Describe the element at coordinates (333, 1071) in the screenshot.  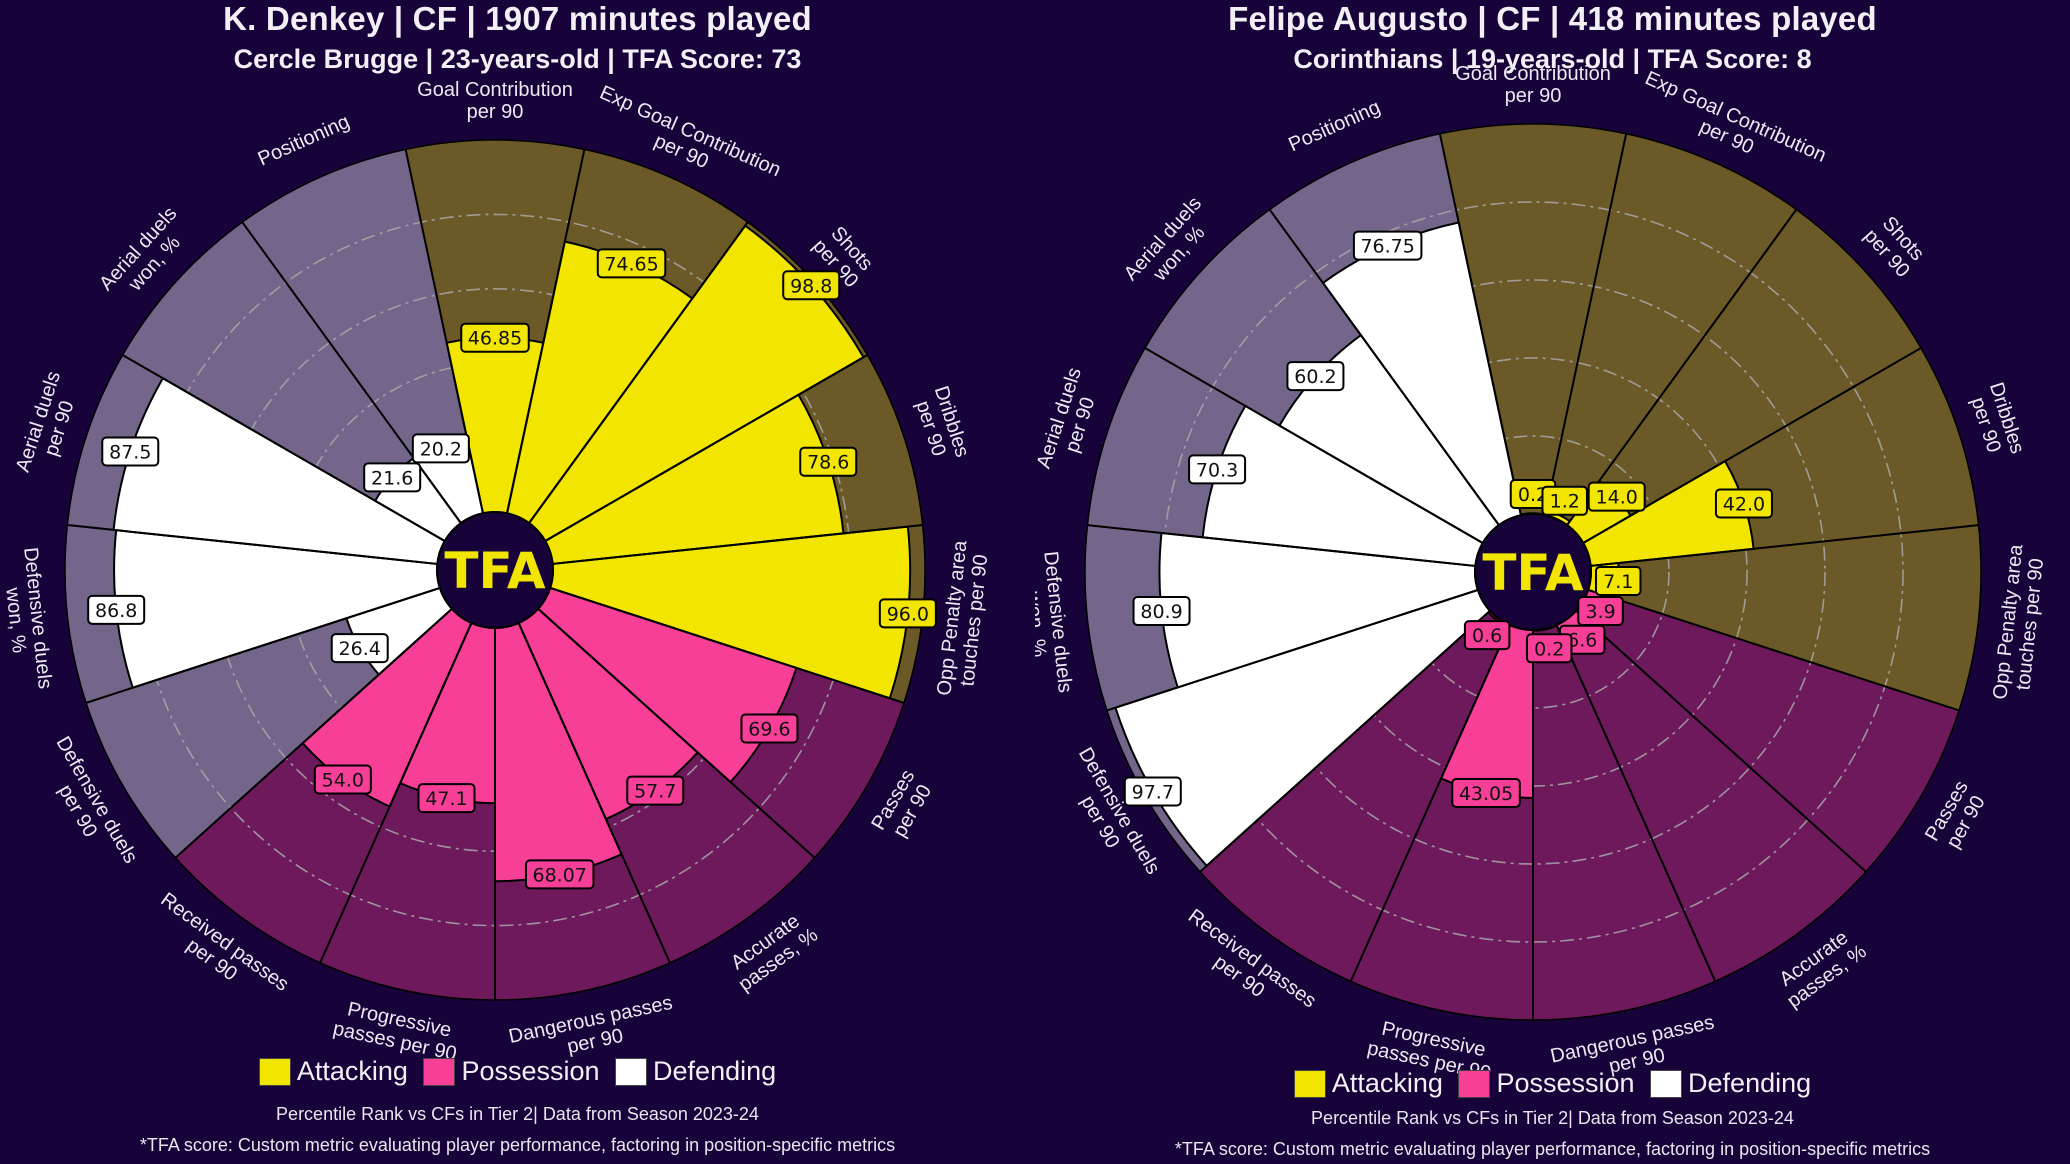
I see `legend-item-attacking: Attacking` at that location.